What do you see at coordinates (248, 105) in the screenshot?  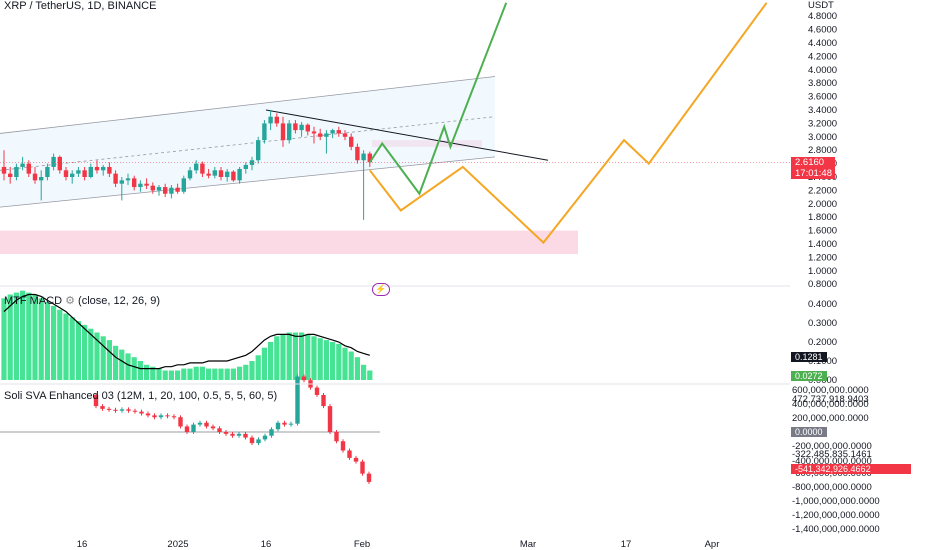 I see `channel-upper` at bounding box center [248, 105].